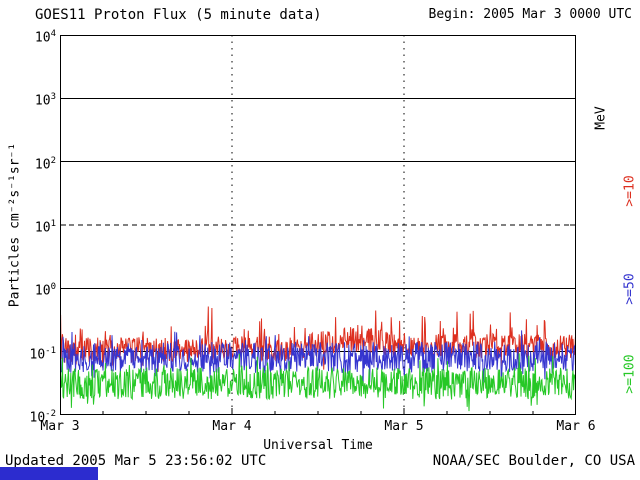 The width and height of the screenshot is (640, 480). Describe the element at coordinates (601, 118) in the screenshot. I see `right-axis-unit-label: MeV` at that location.